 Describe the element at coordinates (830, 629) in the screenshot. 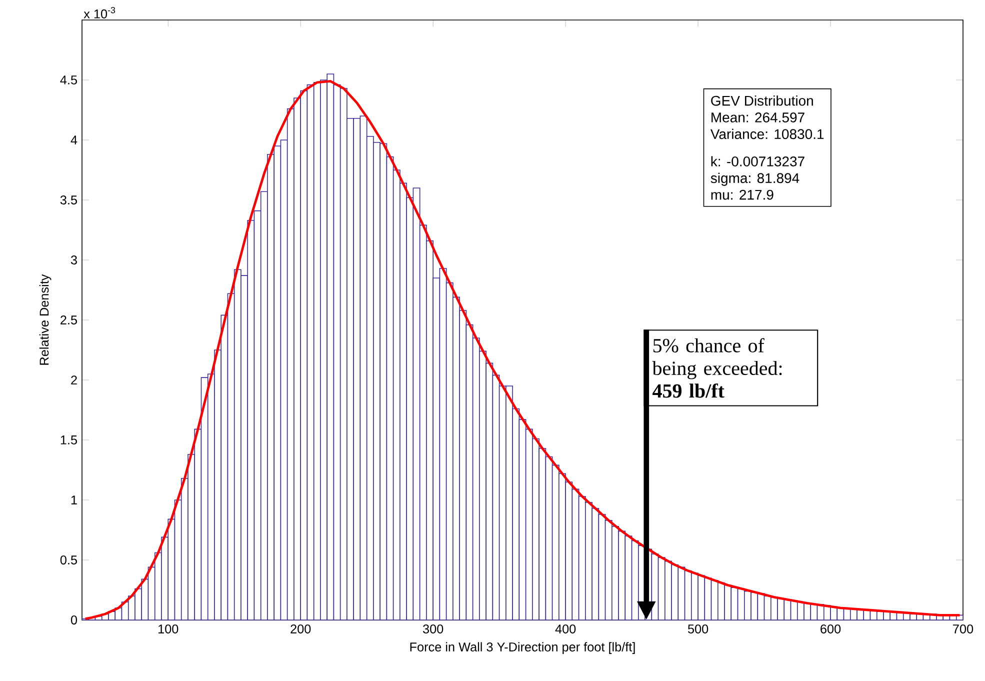

I see `x-tick-label: 600` at that location.